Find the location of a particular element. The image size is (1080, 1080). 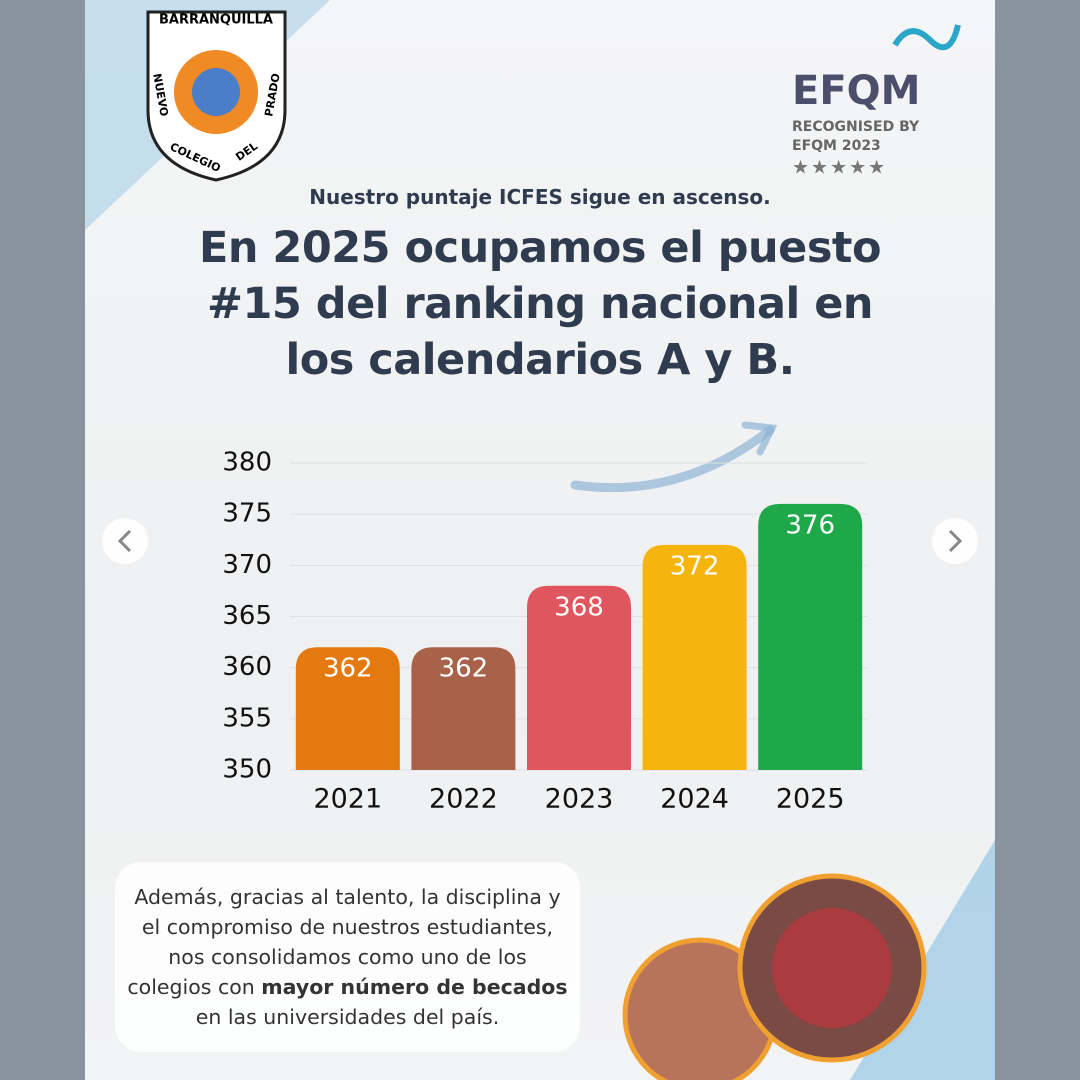

subtitle: Nuestro puntaje ICFES sigue en ascenso. is located at coordinates (540, 197).